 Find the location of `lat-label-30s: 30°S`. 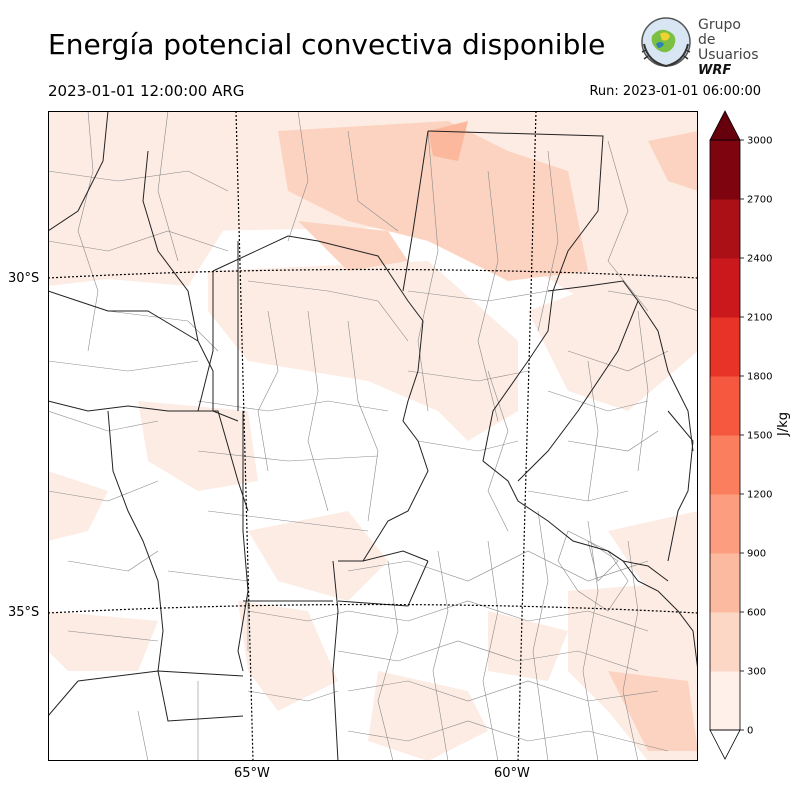

lat-label-30s: 30°S is located at coordinates (24, 278).